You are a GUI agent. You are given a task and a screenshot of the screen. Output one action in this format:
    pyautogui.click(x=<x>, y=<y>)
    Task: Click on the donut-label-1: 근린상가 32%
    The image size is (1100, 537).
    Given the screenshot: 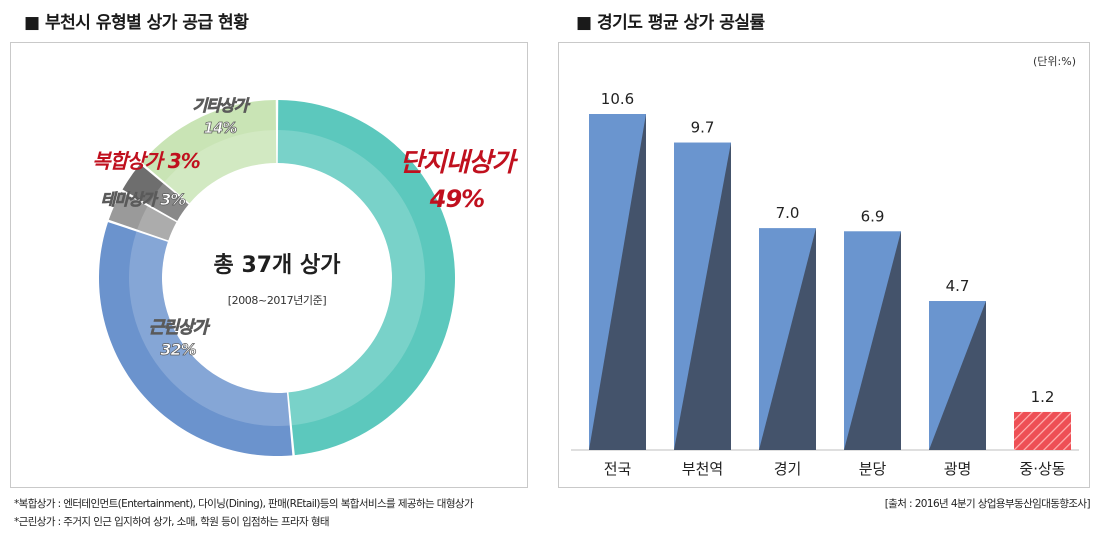 What is the action you would take?
    pyautogui.click(x=180, y=339)
    